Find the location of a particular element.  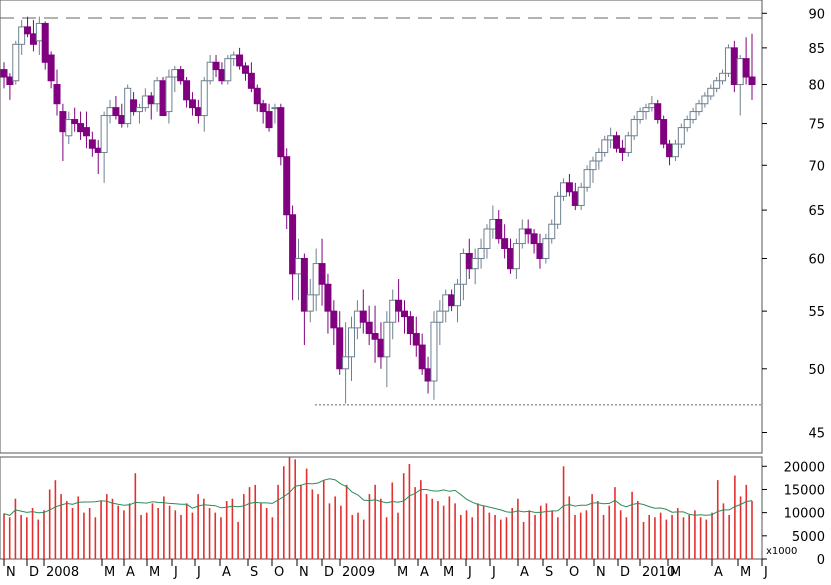

price-tick-label: 50 is located at coordinates (816, 370).